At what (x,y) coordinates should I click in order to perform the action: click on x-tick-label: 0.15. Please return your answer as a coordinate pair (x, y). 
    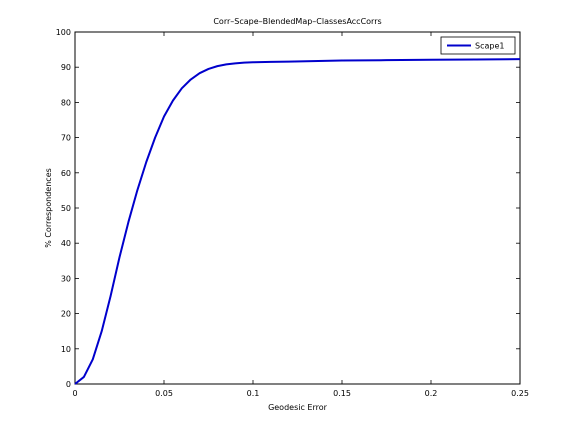
    Looking at the image, I should click on (342, 393).